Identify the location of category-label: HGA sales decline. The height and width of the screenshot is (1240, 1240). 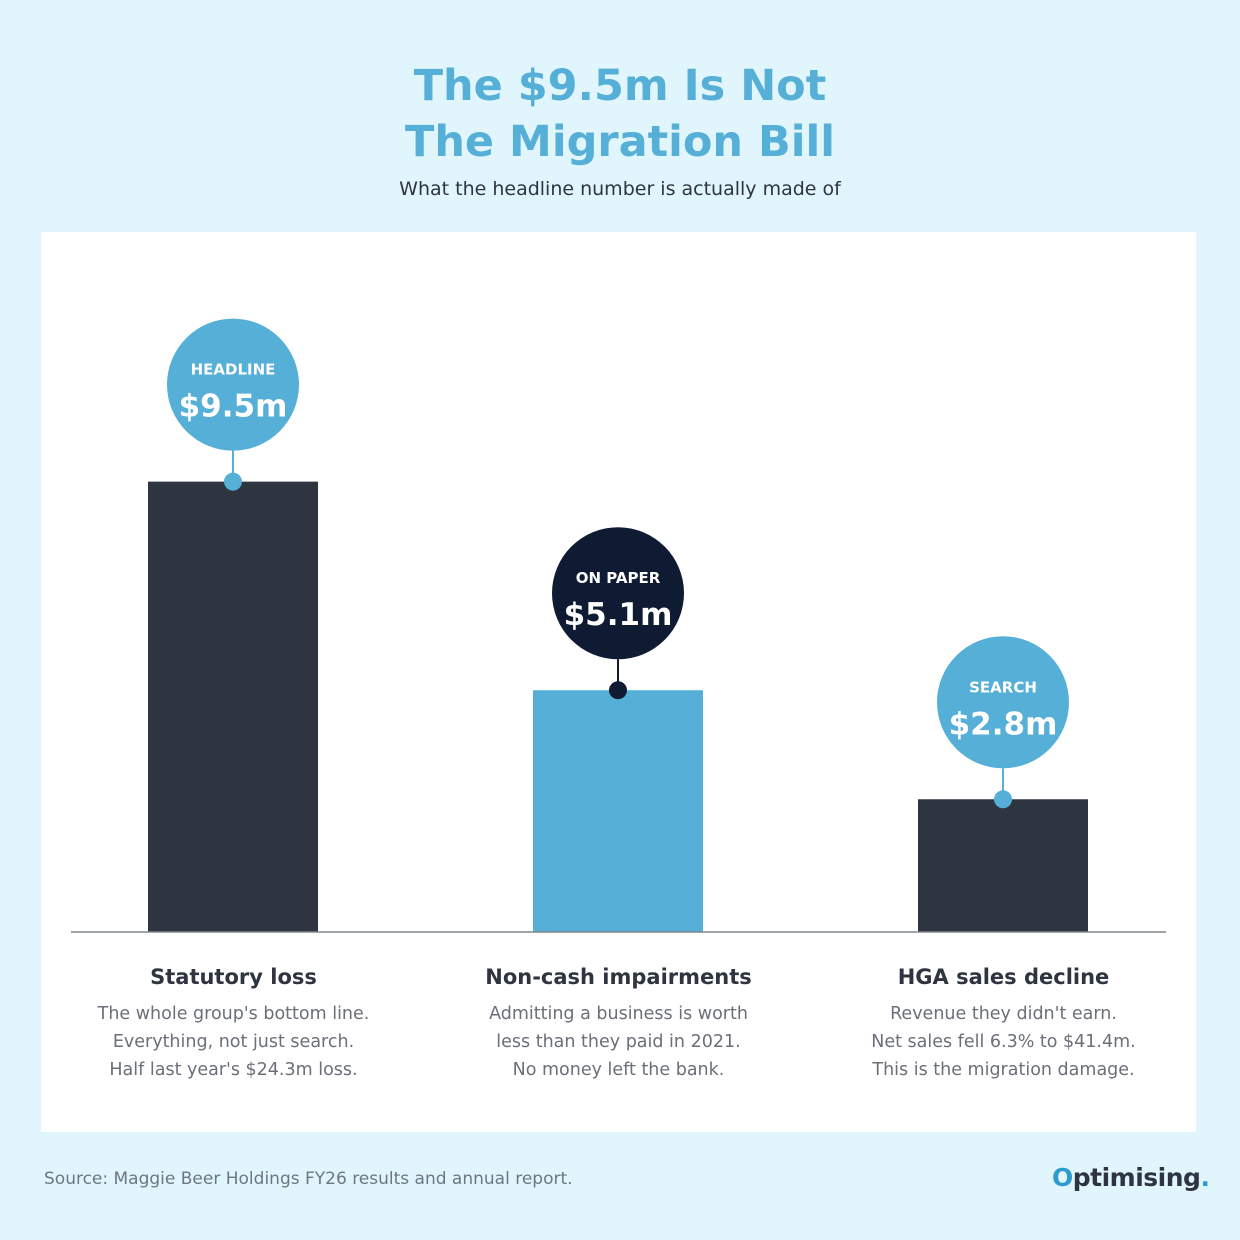
(1003, 977).